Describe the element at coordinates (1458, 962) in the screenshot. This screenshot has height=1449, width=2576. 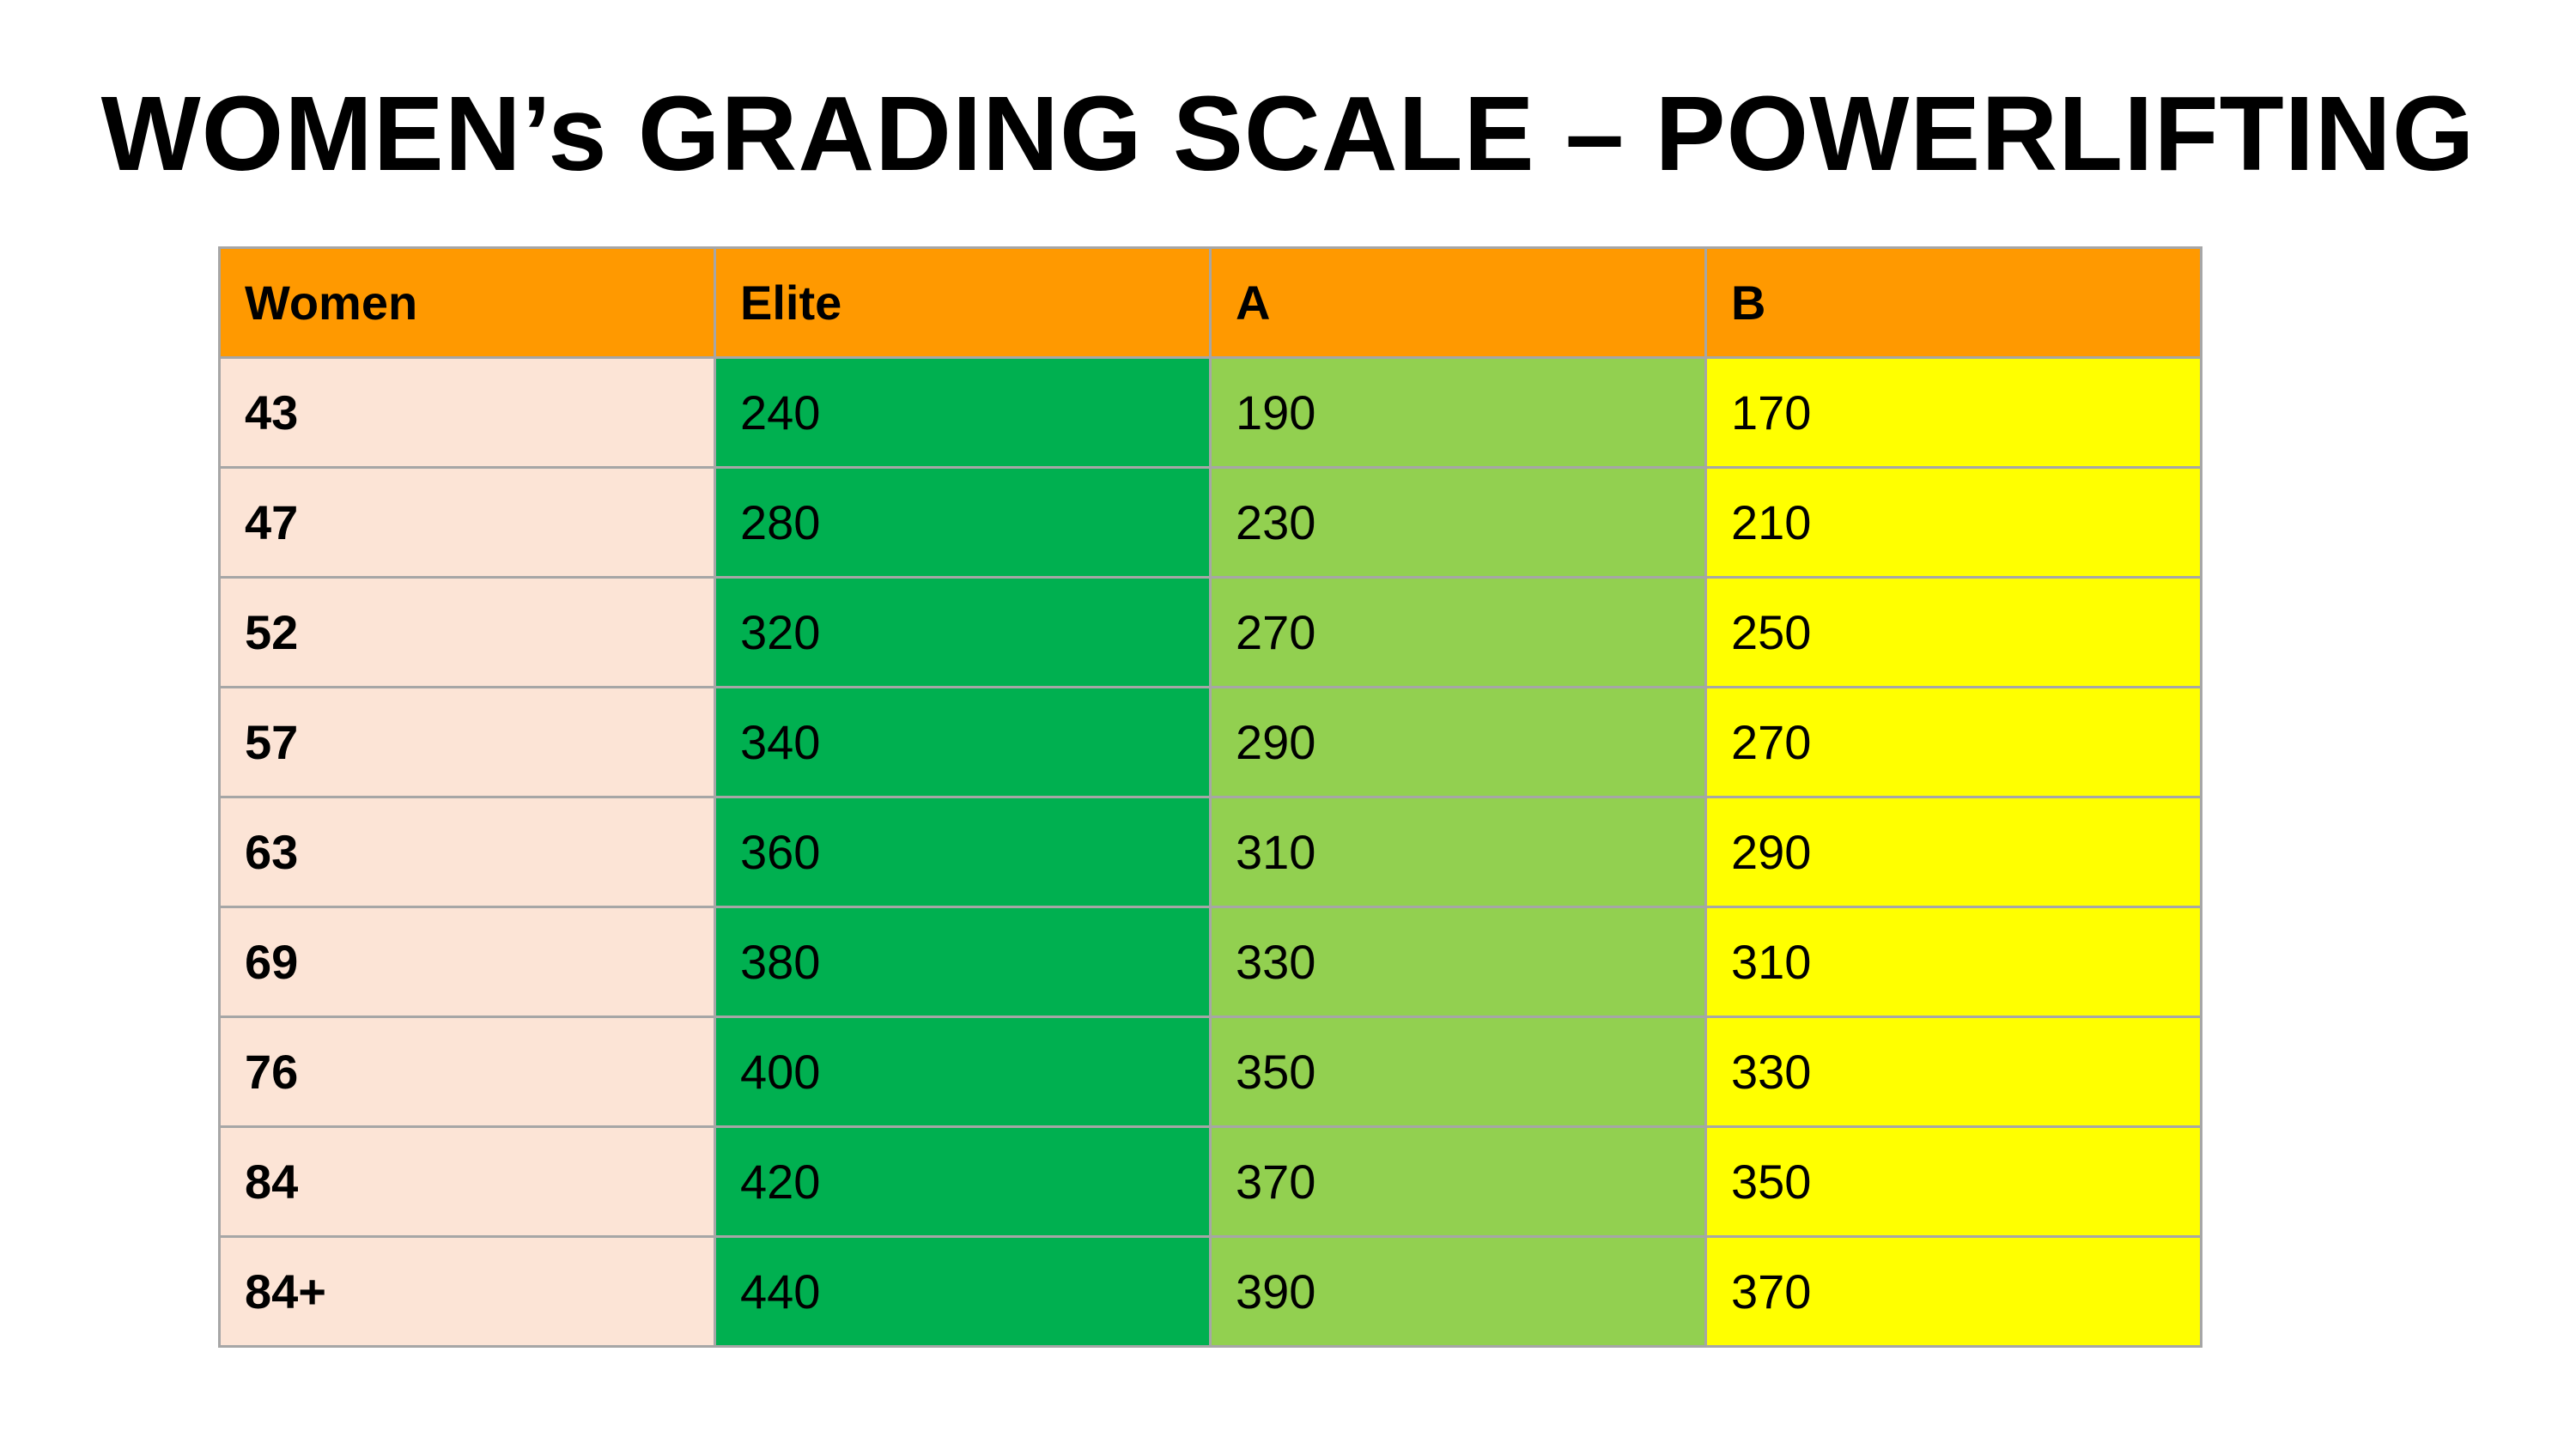
I see `grade-a-cell: 330` at that location.